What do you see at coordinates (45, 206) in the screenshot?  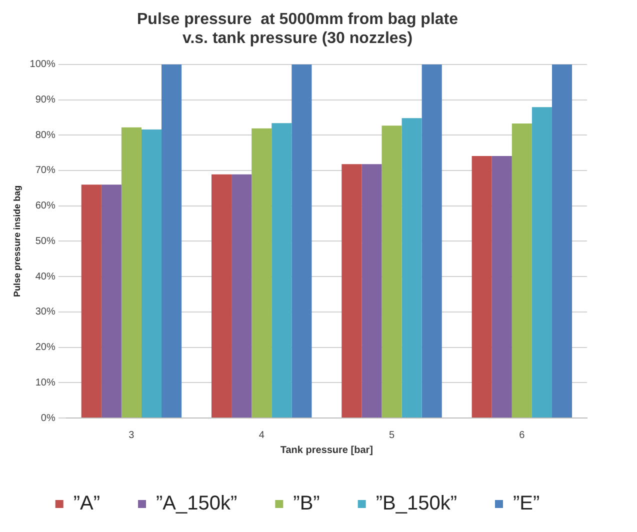 I see `y-tick-label: 60%` at bounding box center [45, 206].